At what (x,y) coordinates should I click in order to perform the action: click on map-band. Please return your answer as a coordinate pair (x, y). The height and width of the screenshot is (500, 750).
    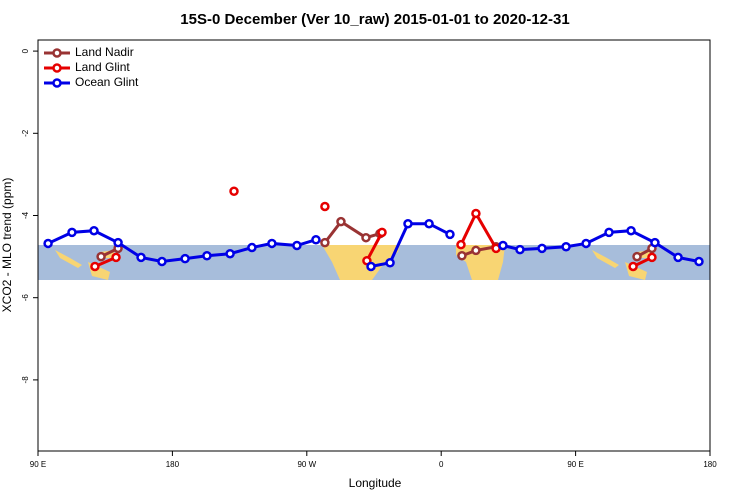
    Looking at the image, I should click on (374, 262).